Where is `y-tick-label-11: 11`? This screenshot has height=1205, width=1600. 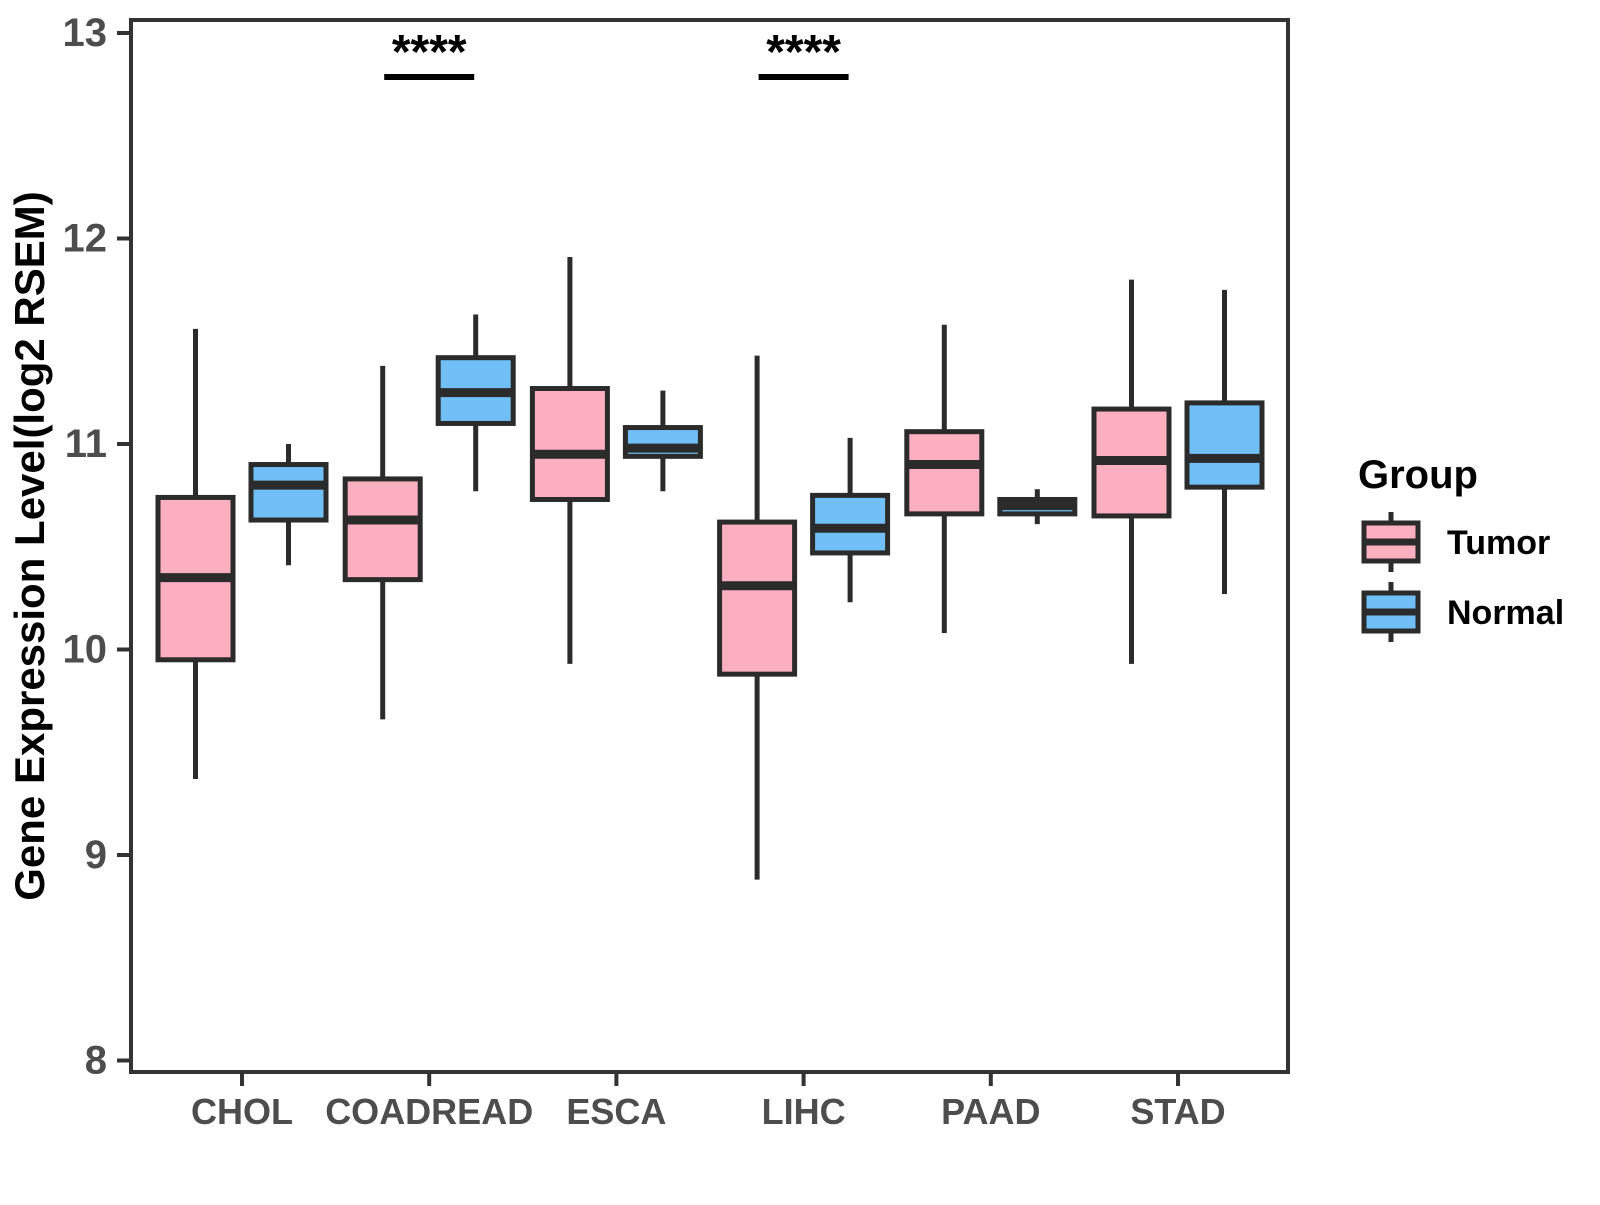
y-tick-label-11: 11 is located at coordinates (86, 444).